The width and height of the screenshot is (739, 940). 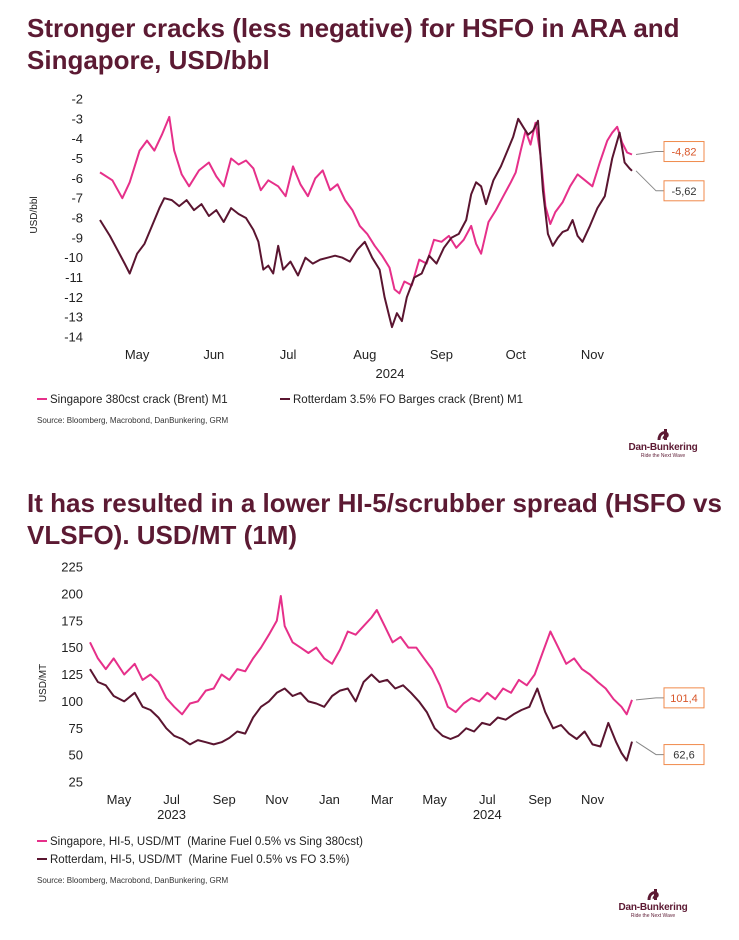 I want to click on y-tick-label: -10, so click(x=73, y=257).